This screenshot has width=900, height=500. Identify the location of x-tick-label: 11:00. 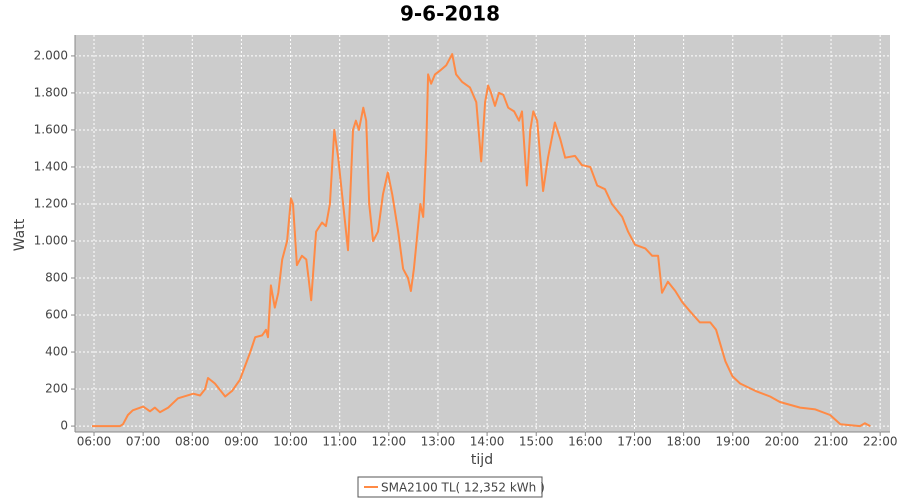
(339, 442).